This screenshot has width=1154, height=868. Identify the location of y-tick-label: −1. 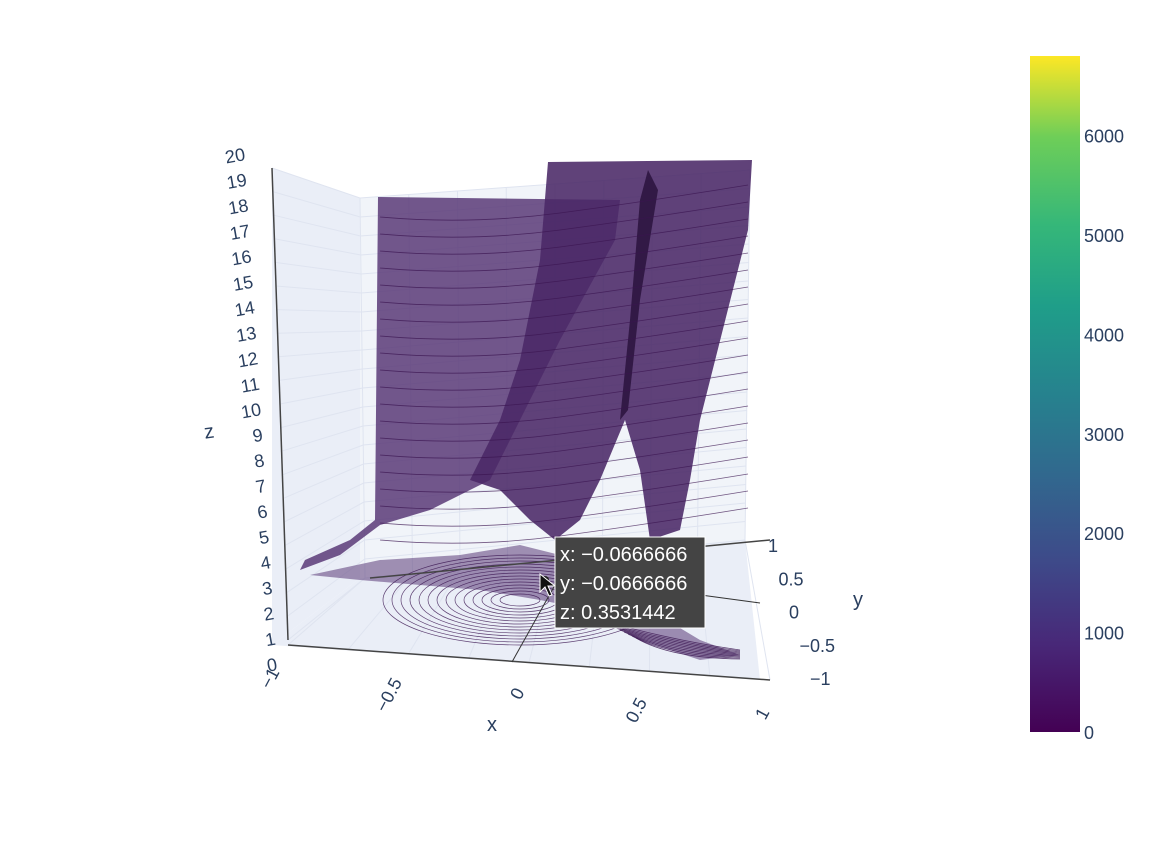
(820, 679).